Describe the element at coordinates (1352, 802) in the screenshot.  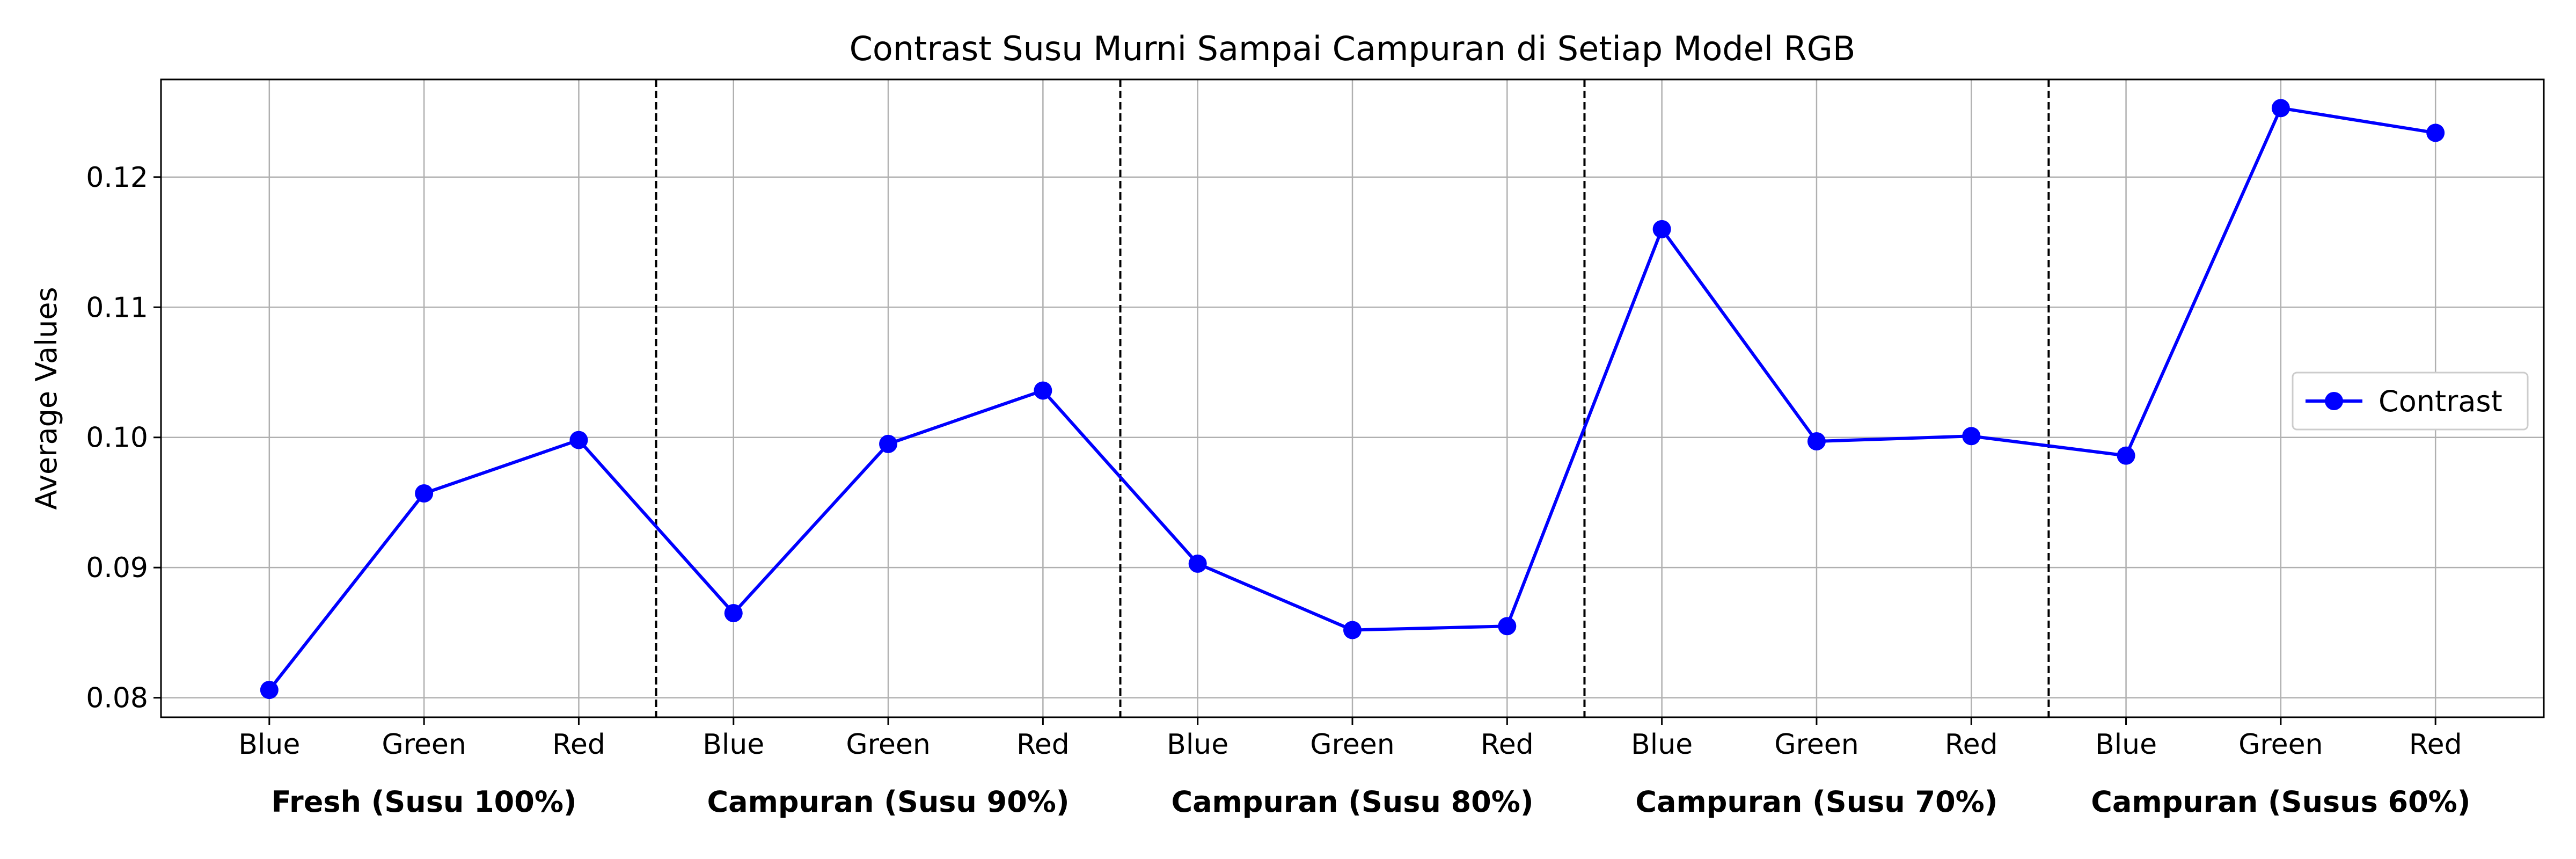
I see `group-label: Campuran (Susu 80%)` at that location.